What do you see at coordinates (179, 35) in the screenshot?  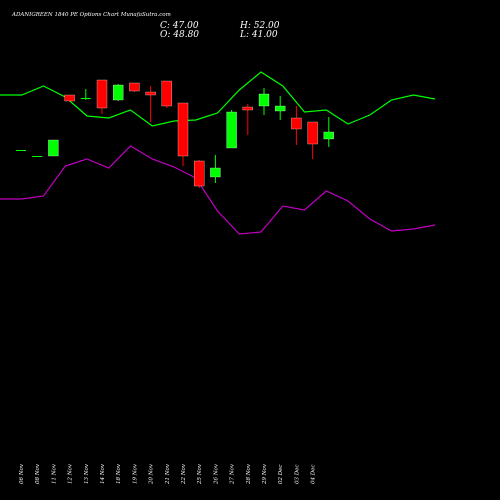 I see `open-value: O: 48.80` at bounding box center [179, 35].